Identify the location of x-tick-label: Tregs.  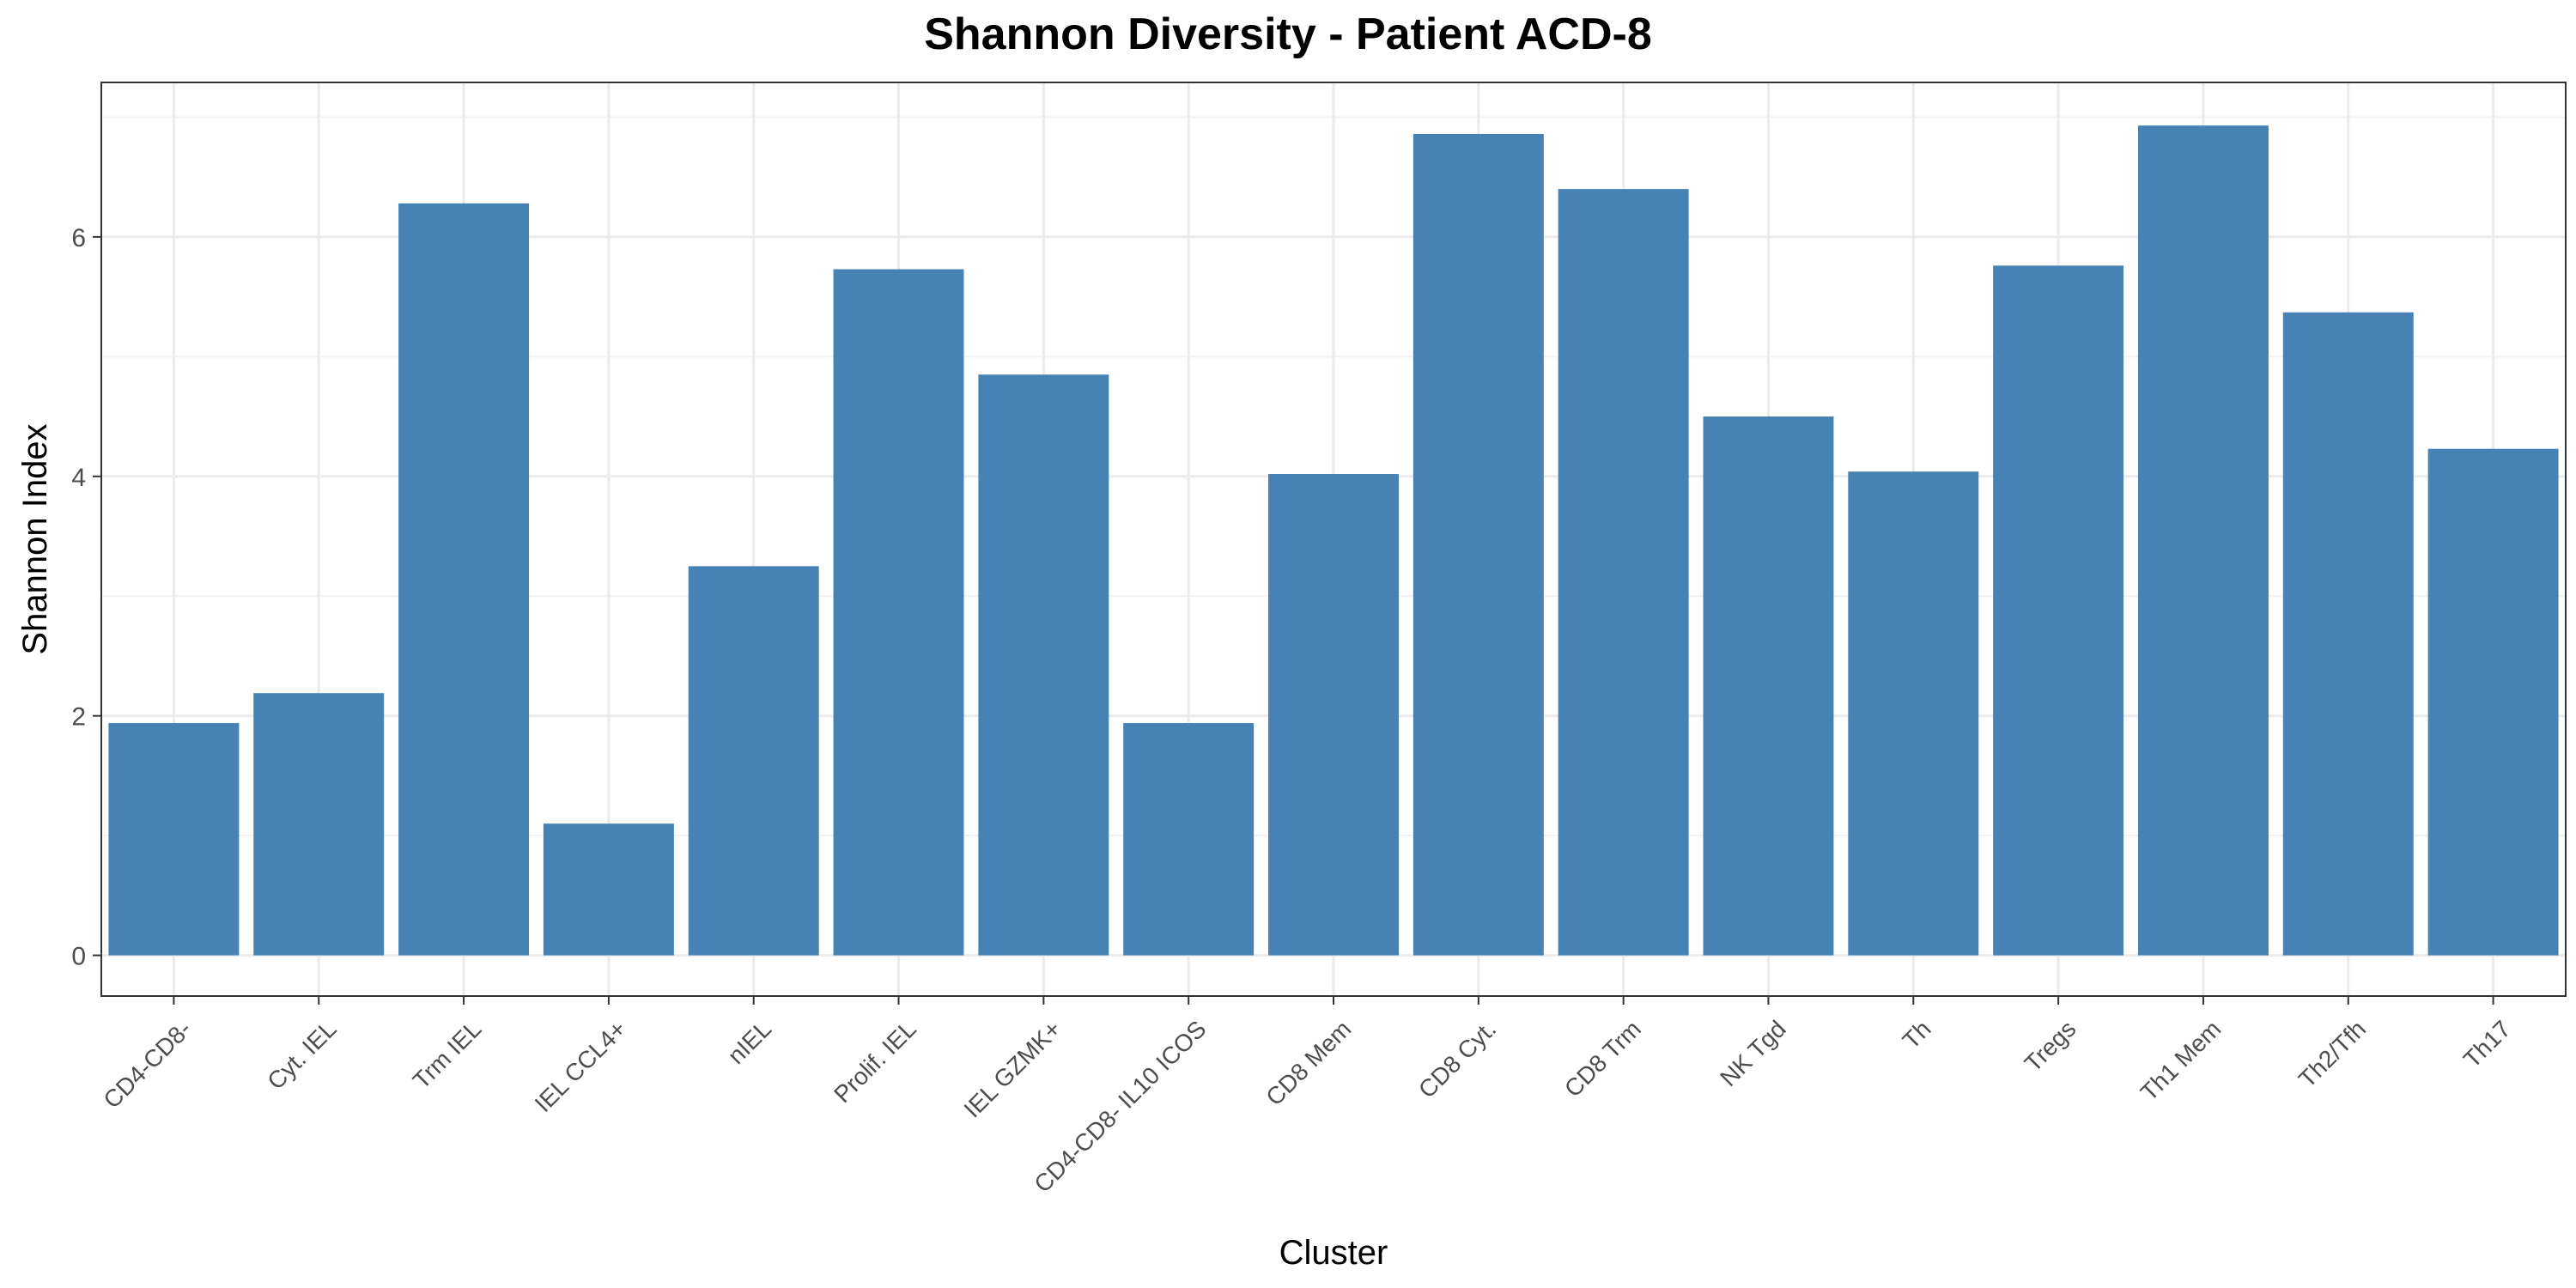
(2050, 1046).